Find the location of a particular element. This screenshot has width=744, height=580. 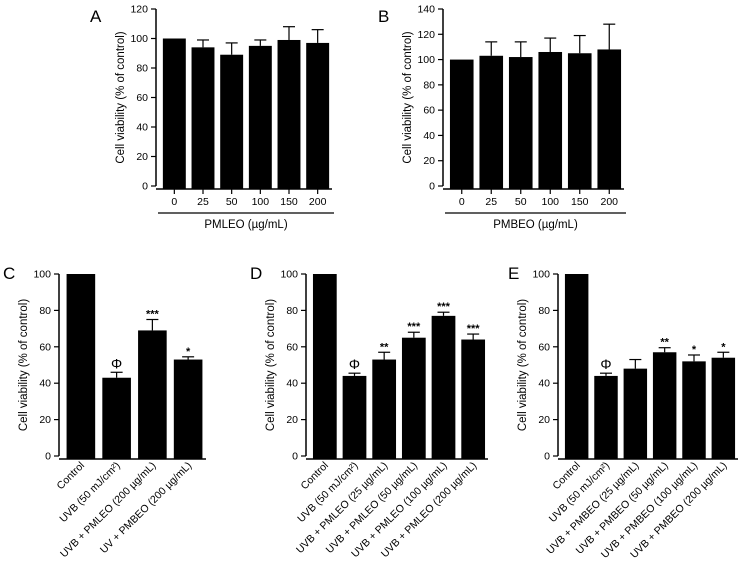

panel-letter: B is located at coordinates (383, 16).